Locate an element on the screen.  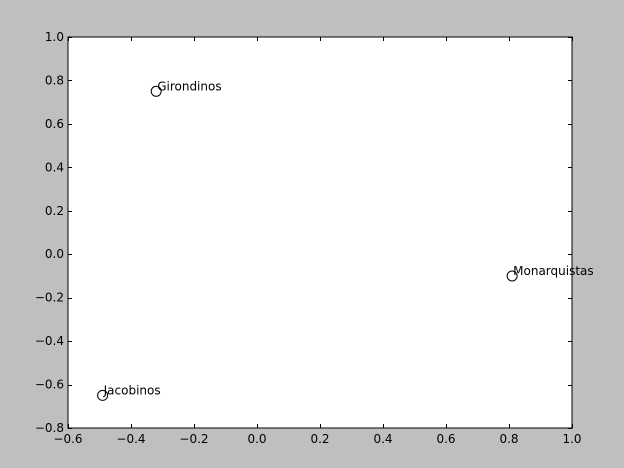
y-tick-label: 0.2 is located at coordinates (54, 211).